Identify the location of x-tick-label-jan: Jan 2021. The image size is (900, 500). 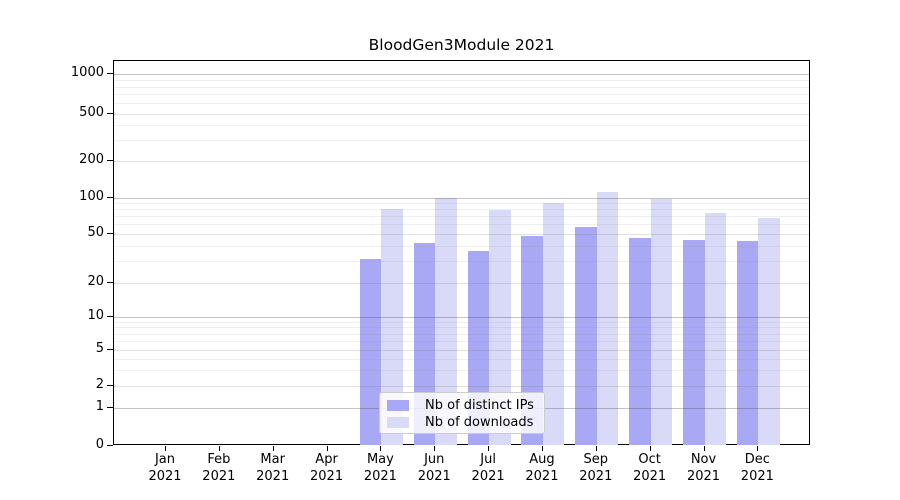
(165, 468).